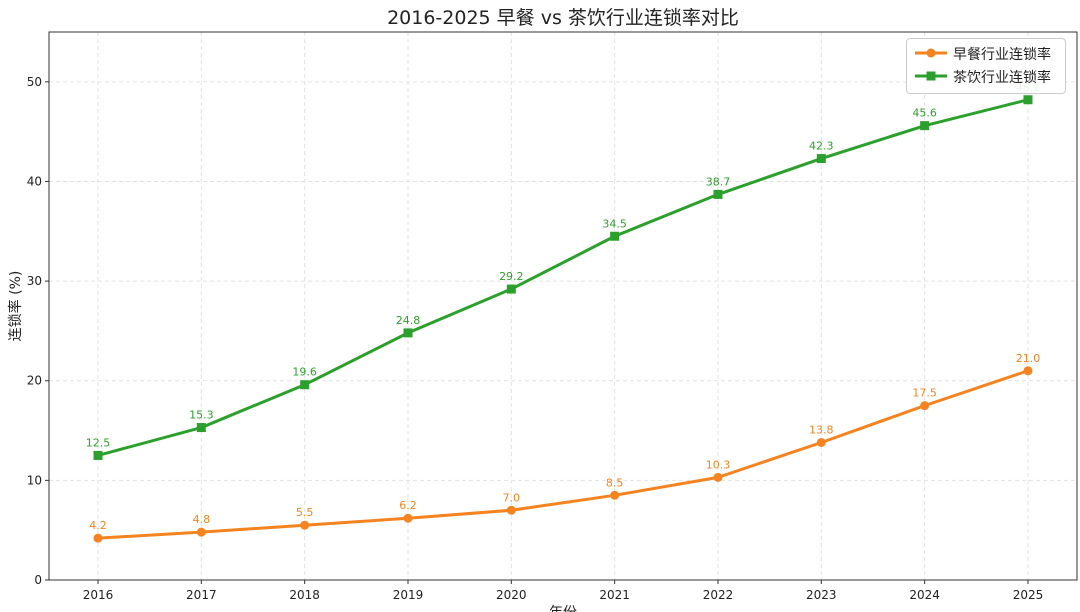 This screenshot has height=612, width=1080. What do you see at coordinates (821, 430) in the screenshot?
I see `data-label: 13.8` at bounding box center [821, 430].